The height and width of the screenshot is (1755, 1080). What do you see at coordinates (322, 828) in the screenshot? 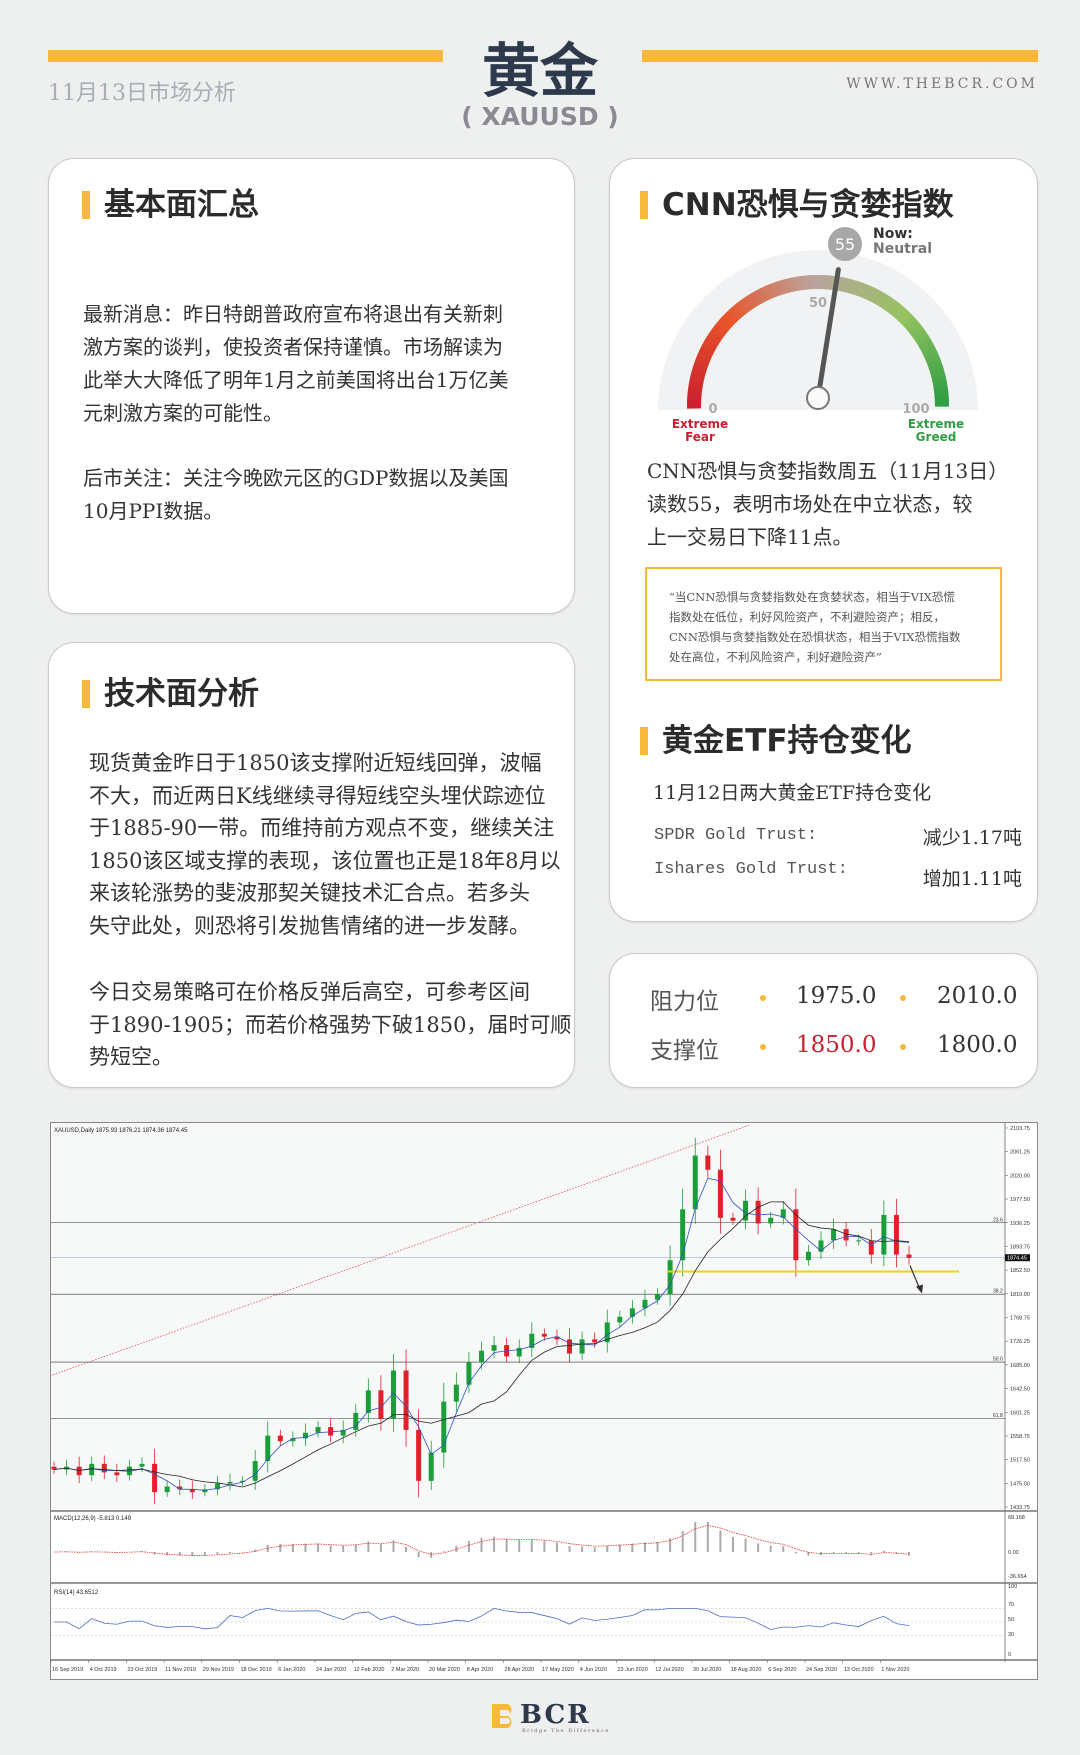
I see `text-line: 于1885-90一带。而维持前方观点不变，继续关注` at bounding box center [322, 828].